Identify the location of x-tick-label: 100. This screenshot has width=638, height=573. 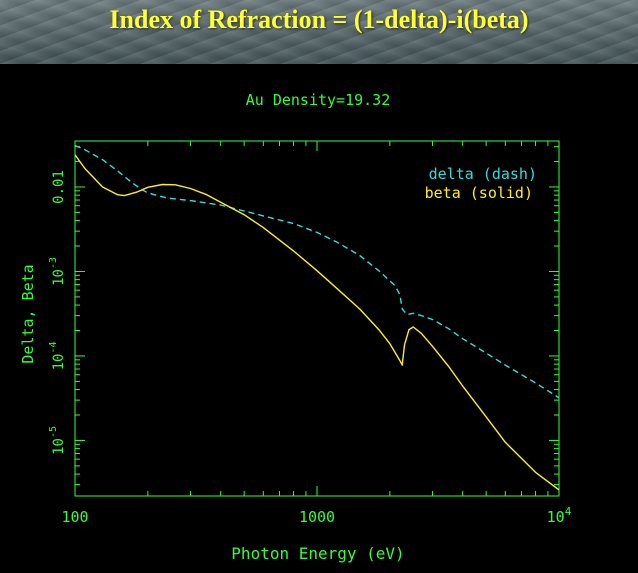
(74, 517).